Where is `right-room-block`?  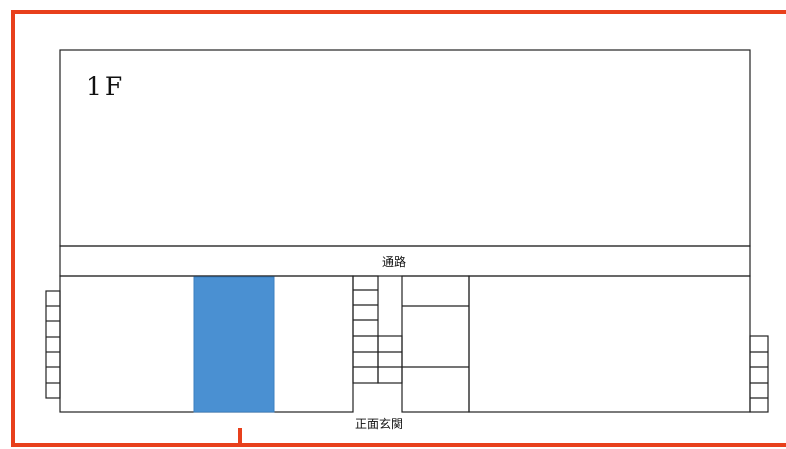
right-room-block is located at coordinates (609, 344).